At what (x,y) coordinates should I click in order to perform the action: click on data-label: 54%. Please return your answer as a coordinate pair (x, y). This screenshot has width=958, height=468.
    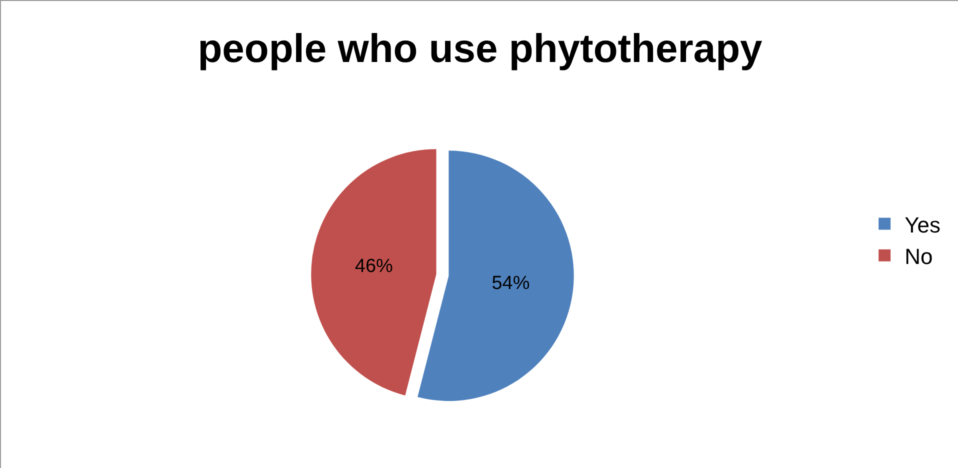
    Looking at the image, I should click on (511, 283).